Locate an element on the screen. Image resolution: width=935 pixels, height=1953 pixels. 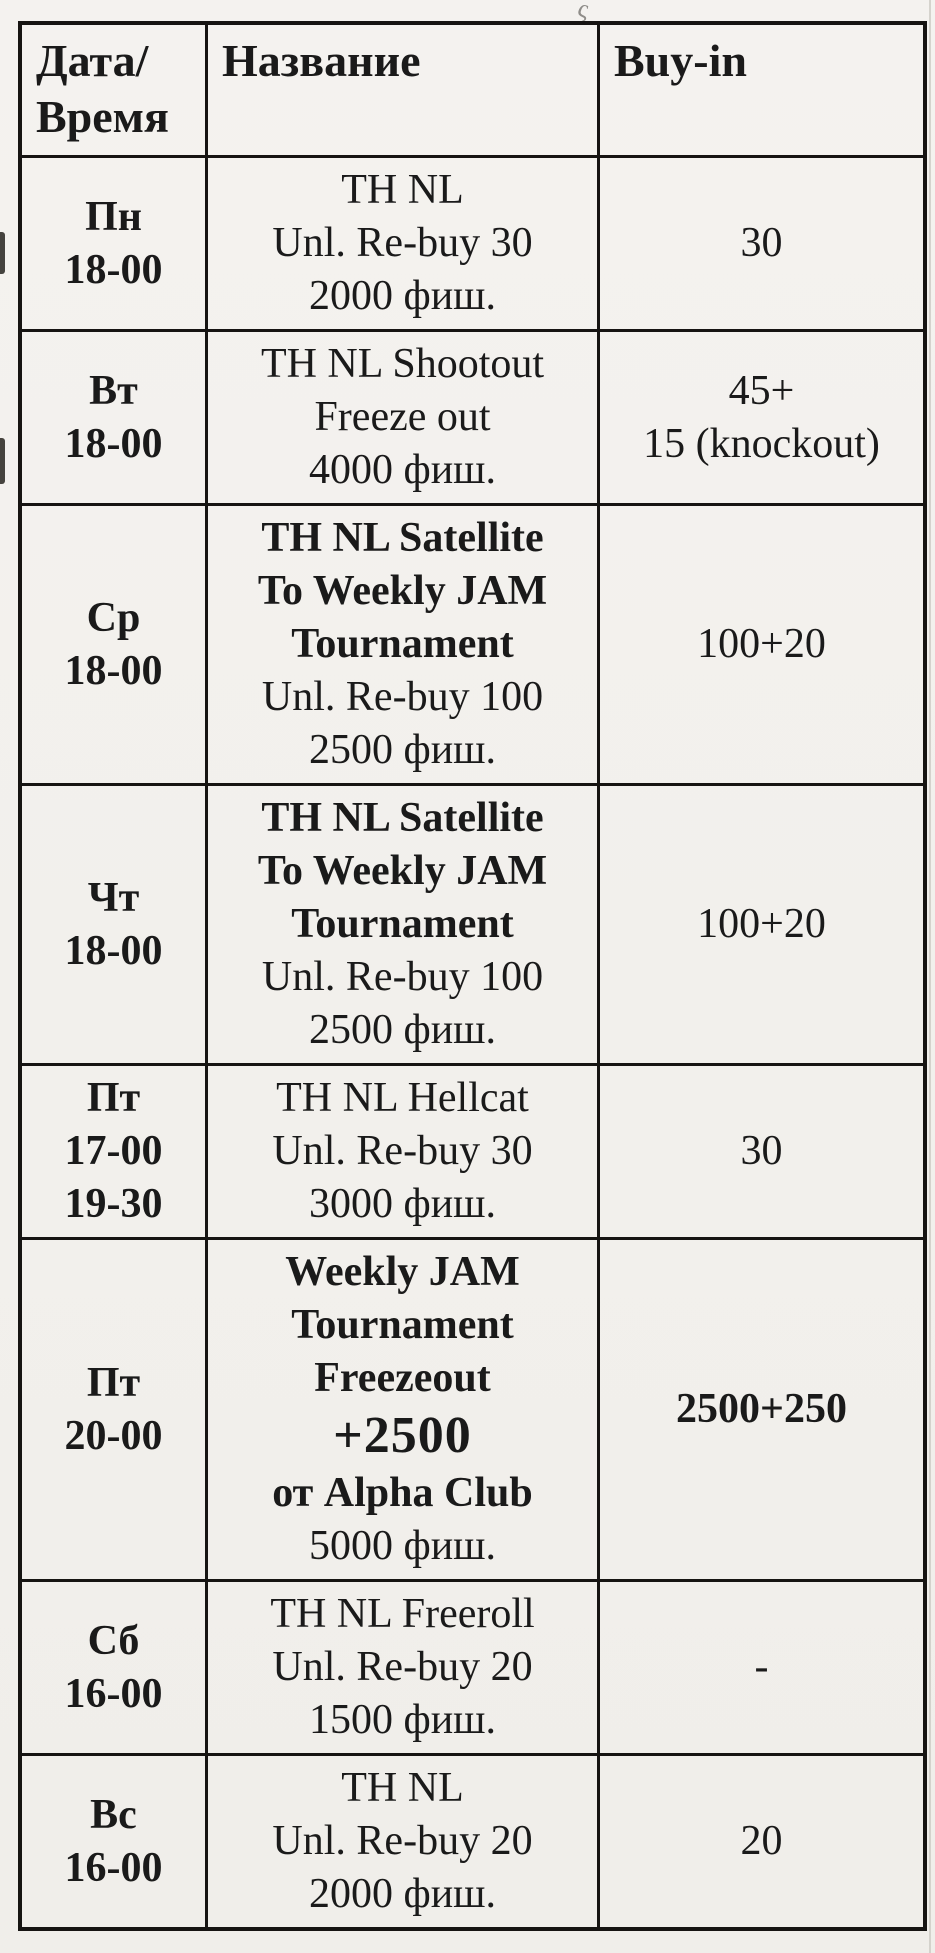
tournament-name-cell: TH NL Unl. Re-buy 20 2000 фиш. is located at coordinates (404, 1841).